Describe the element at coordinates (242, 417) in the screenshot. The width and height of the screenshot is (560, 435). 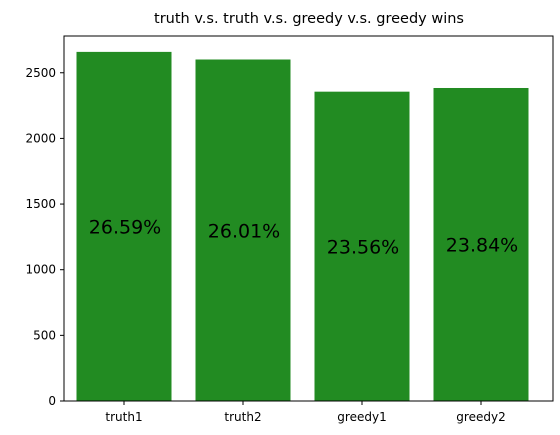
I see `x-tick-label-truth2: truth2` at that location.